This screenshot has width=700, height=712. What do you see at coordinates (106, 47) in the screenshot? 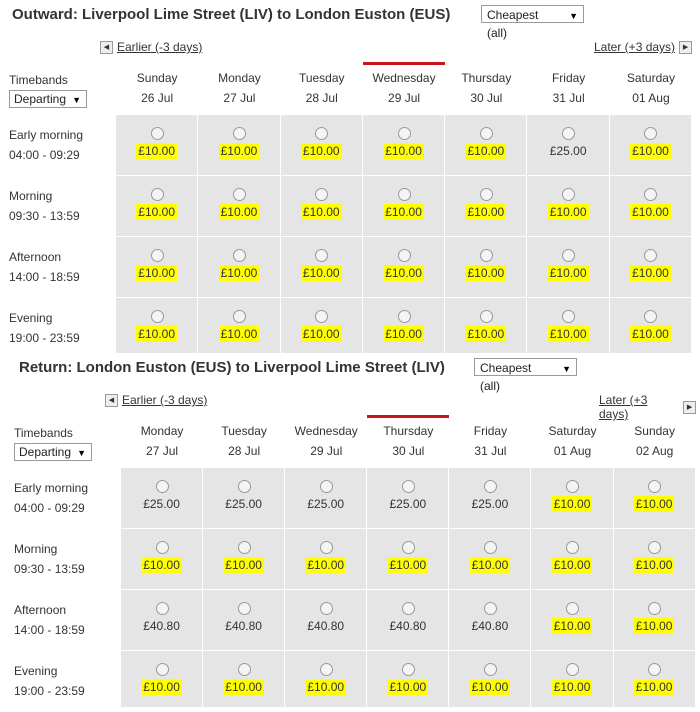
I see `arrow-left-icon: ◀` at bounding box center [106, 47].